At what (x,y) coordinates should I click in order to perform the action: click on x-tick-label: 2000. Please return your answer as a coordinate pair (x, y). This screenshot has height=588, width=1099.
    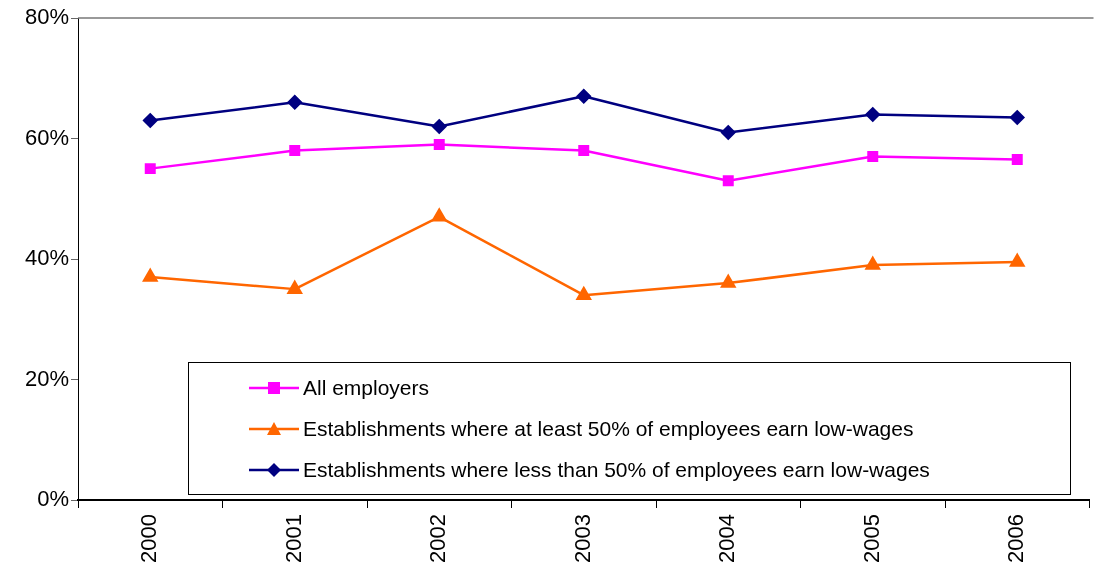
    Looking at the image, I should click on (149, 538).